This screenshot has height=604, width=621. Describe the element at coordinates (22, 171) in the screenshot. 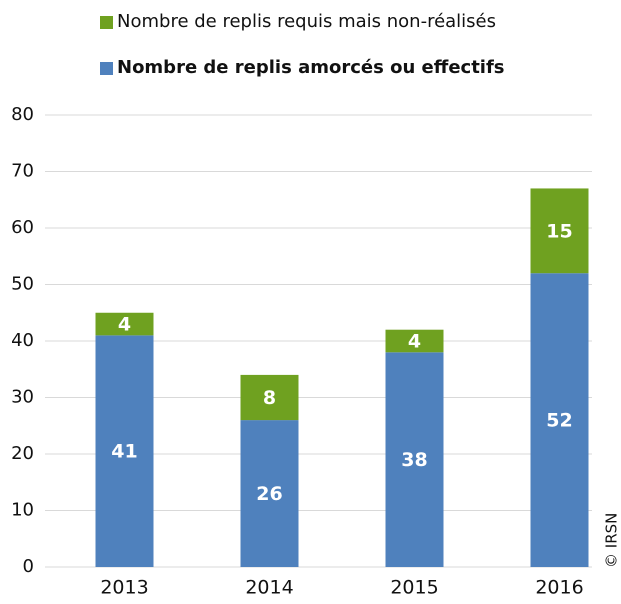

I see `y-tick-label: 70` at that location.